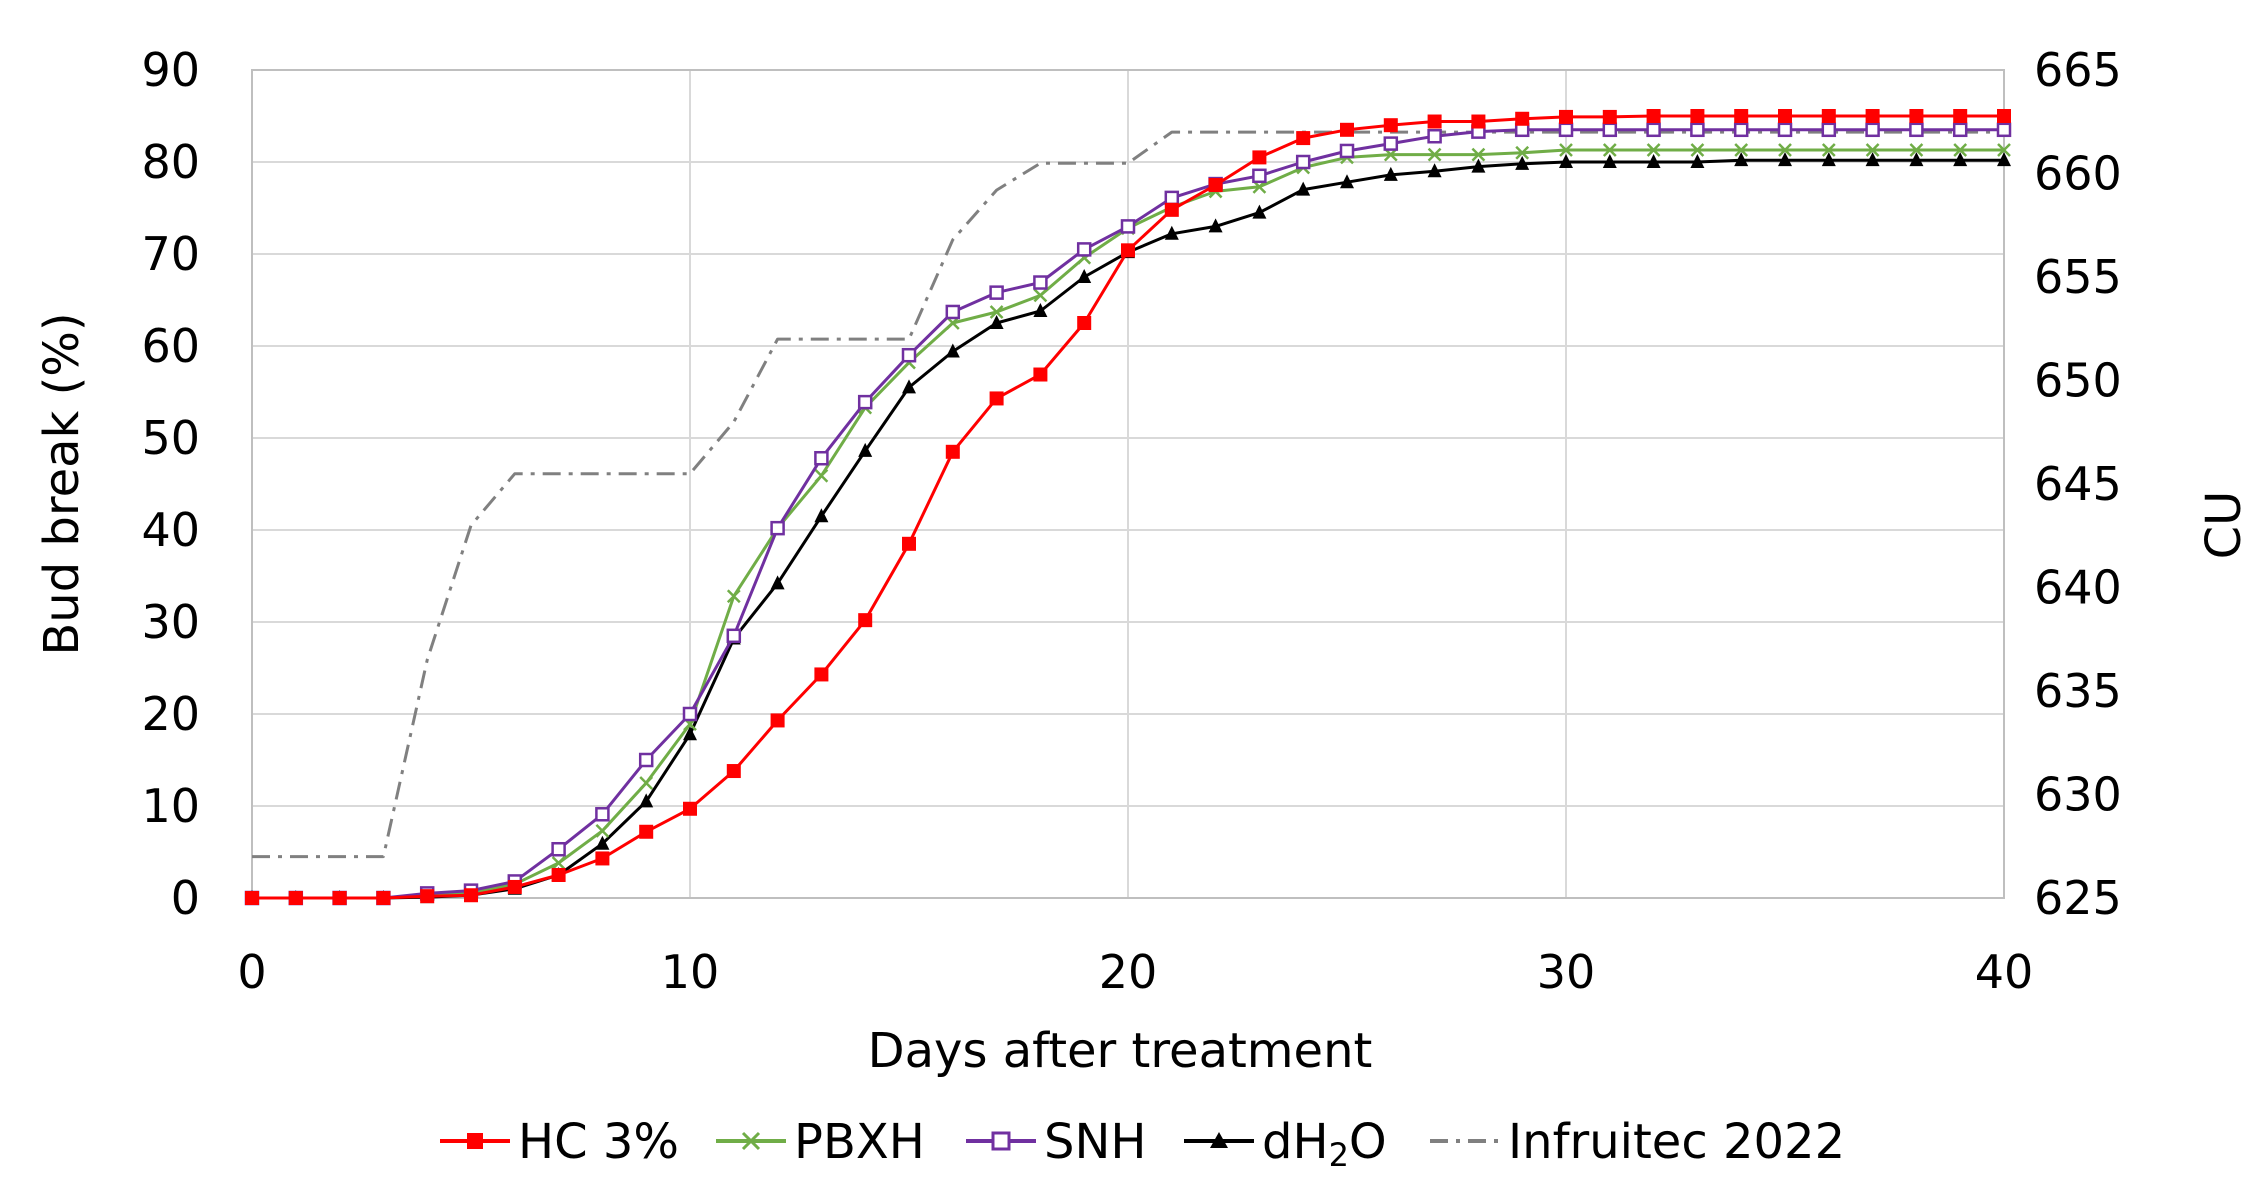 The width and height of the screenshot is (2265, 1187). I want to click on y-tick-label: 0, so click(185, 898).